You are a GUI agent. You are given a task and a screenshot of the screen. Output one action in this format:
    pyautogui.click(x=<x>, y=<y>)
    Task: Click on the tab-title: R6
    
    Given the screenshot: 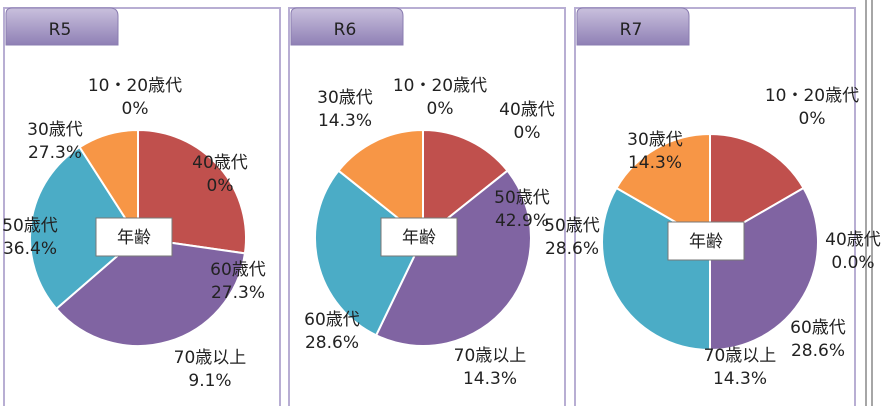 What is the action you would take?
    pyautogui.click(x=345, y=30)
    